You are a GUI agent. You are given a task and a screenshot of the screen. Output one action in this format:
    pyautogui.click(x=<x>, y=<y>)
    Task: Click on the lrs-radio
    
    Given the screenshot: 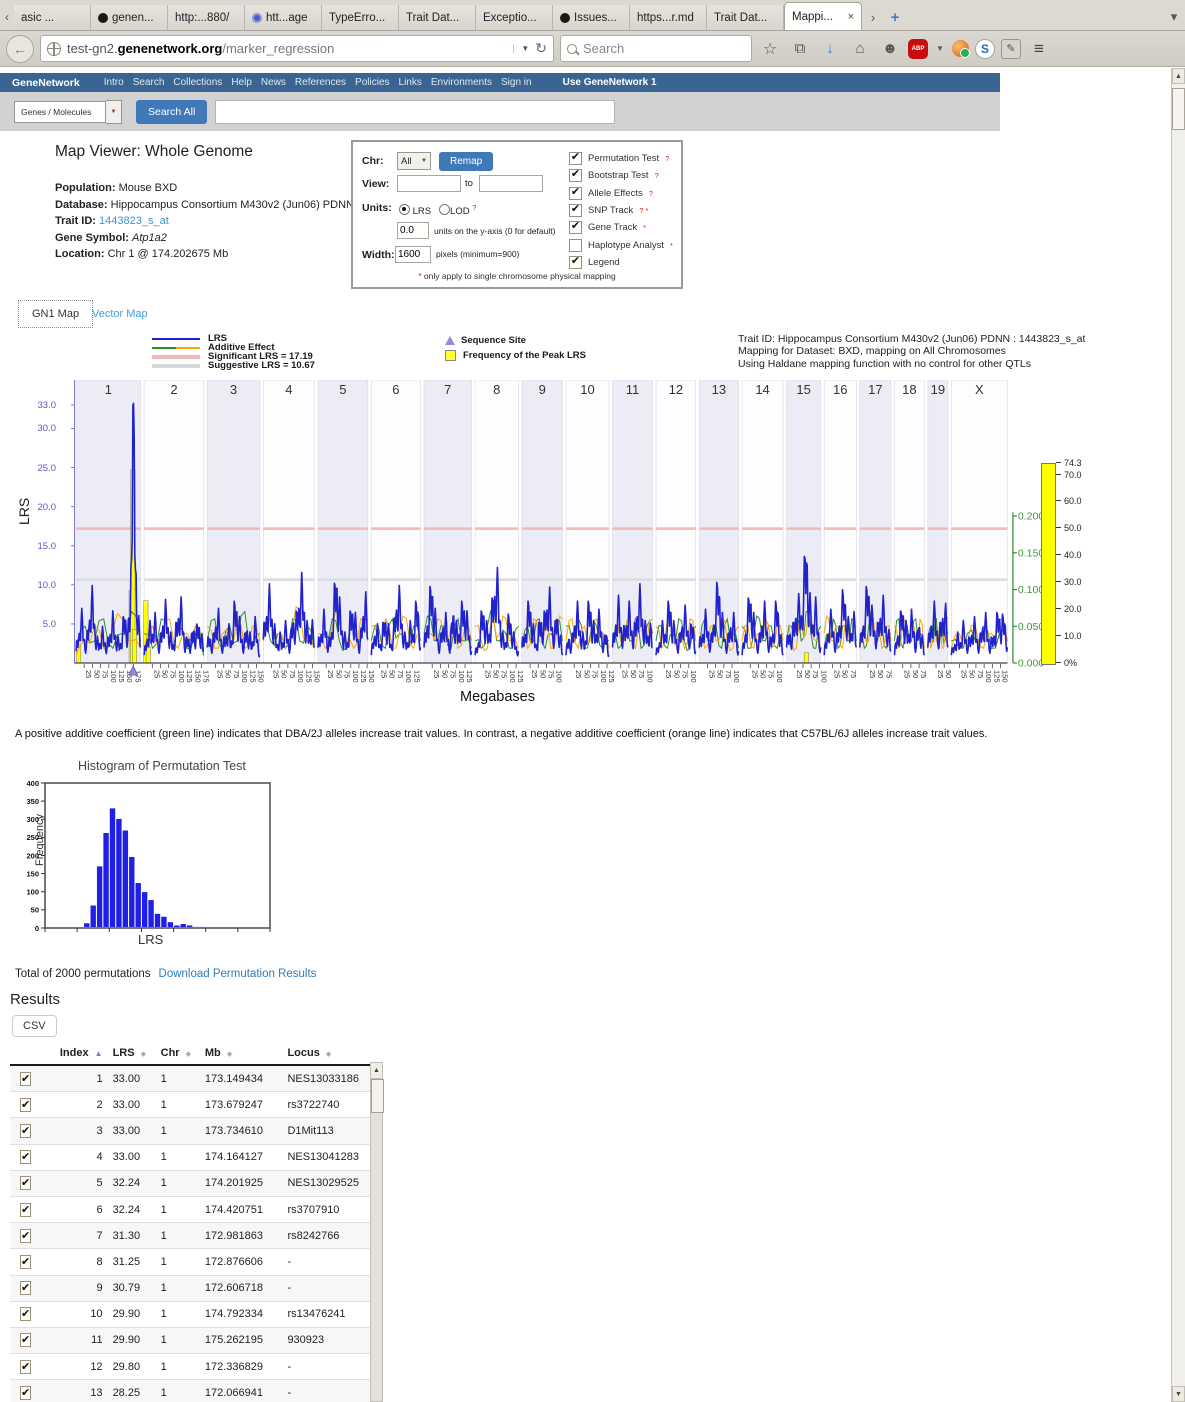 What is the action you would take?
    pyautogui.click(x=404, y=209)
    